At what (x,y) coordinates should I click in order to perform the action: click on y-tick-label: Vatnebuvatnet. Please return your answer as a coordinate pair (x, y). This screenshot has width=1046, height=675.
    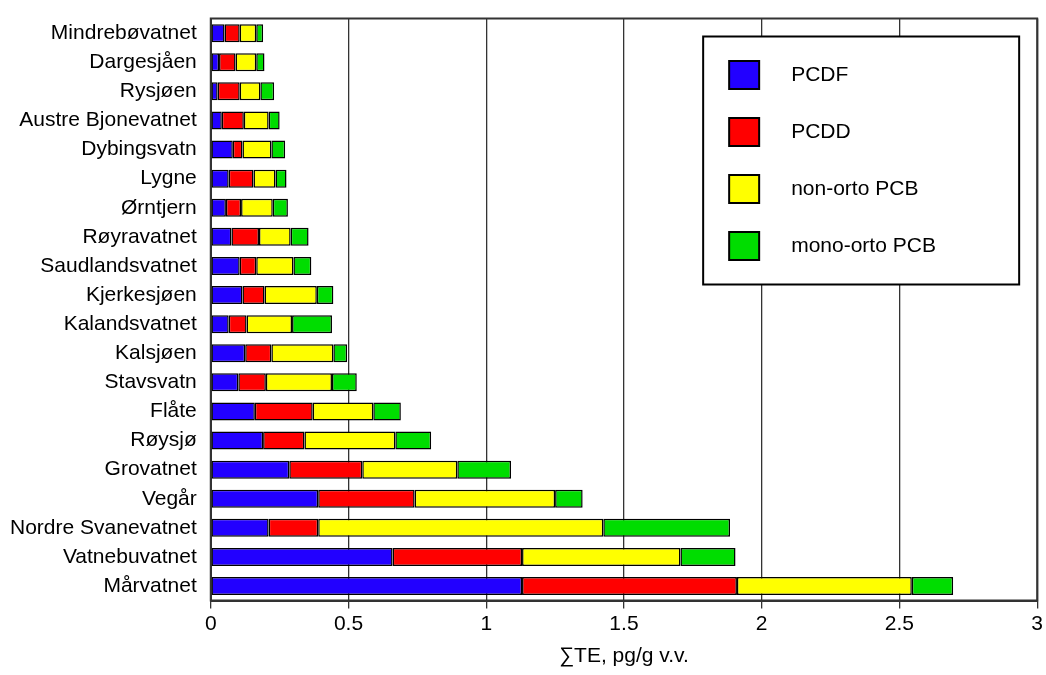
    Looking at the image, I should click on (129, 555).